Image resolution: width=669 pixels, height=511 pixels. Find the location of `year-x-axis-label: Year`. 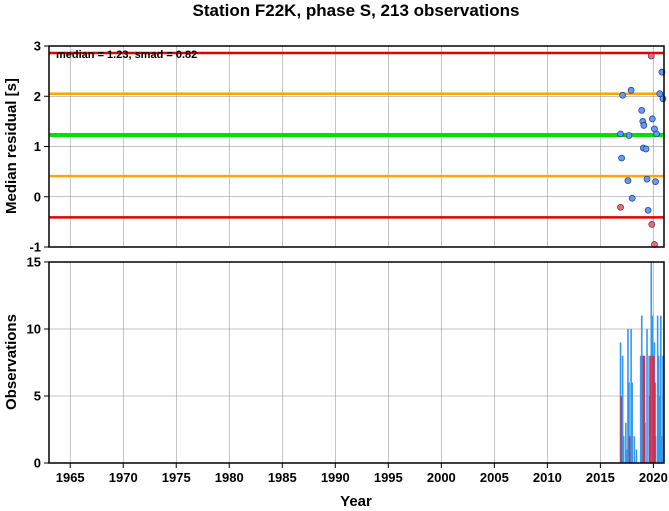

year-x-axis-label: Year is located at coordinates (356, 501).